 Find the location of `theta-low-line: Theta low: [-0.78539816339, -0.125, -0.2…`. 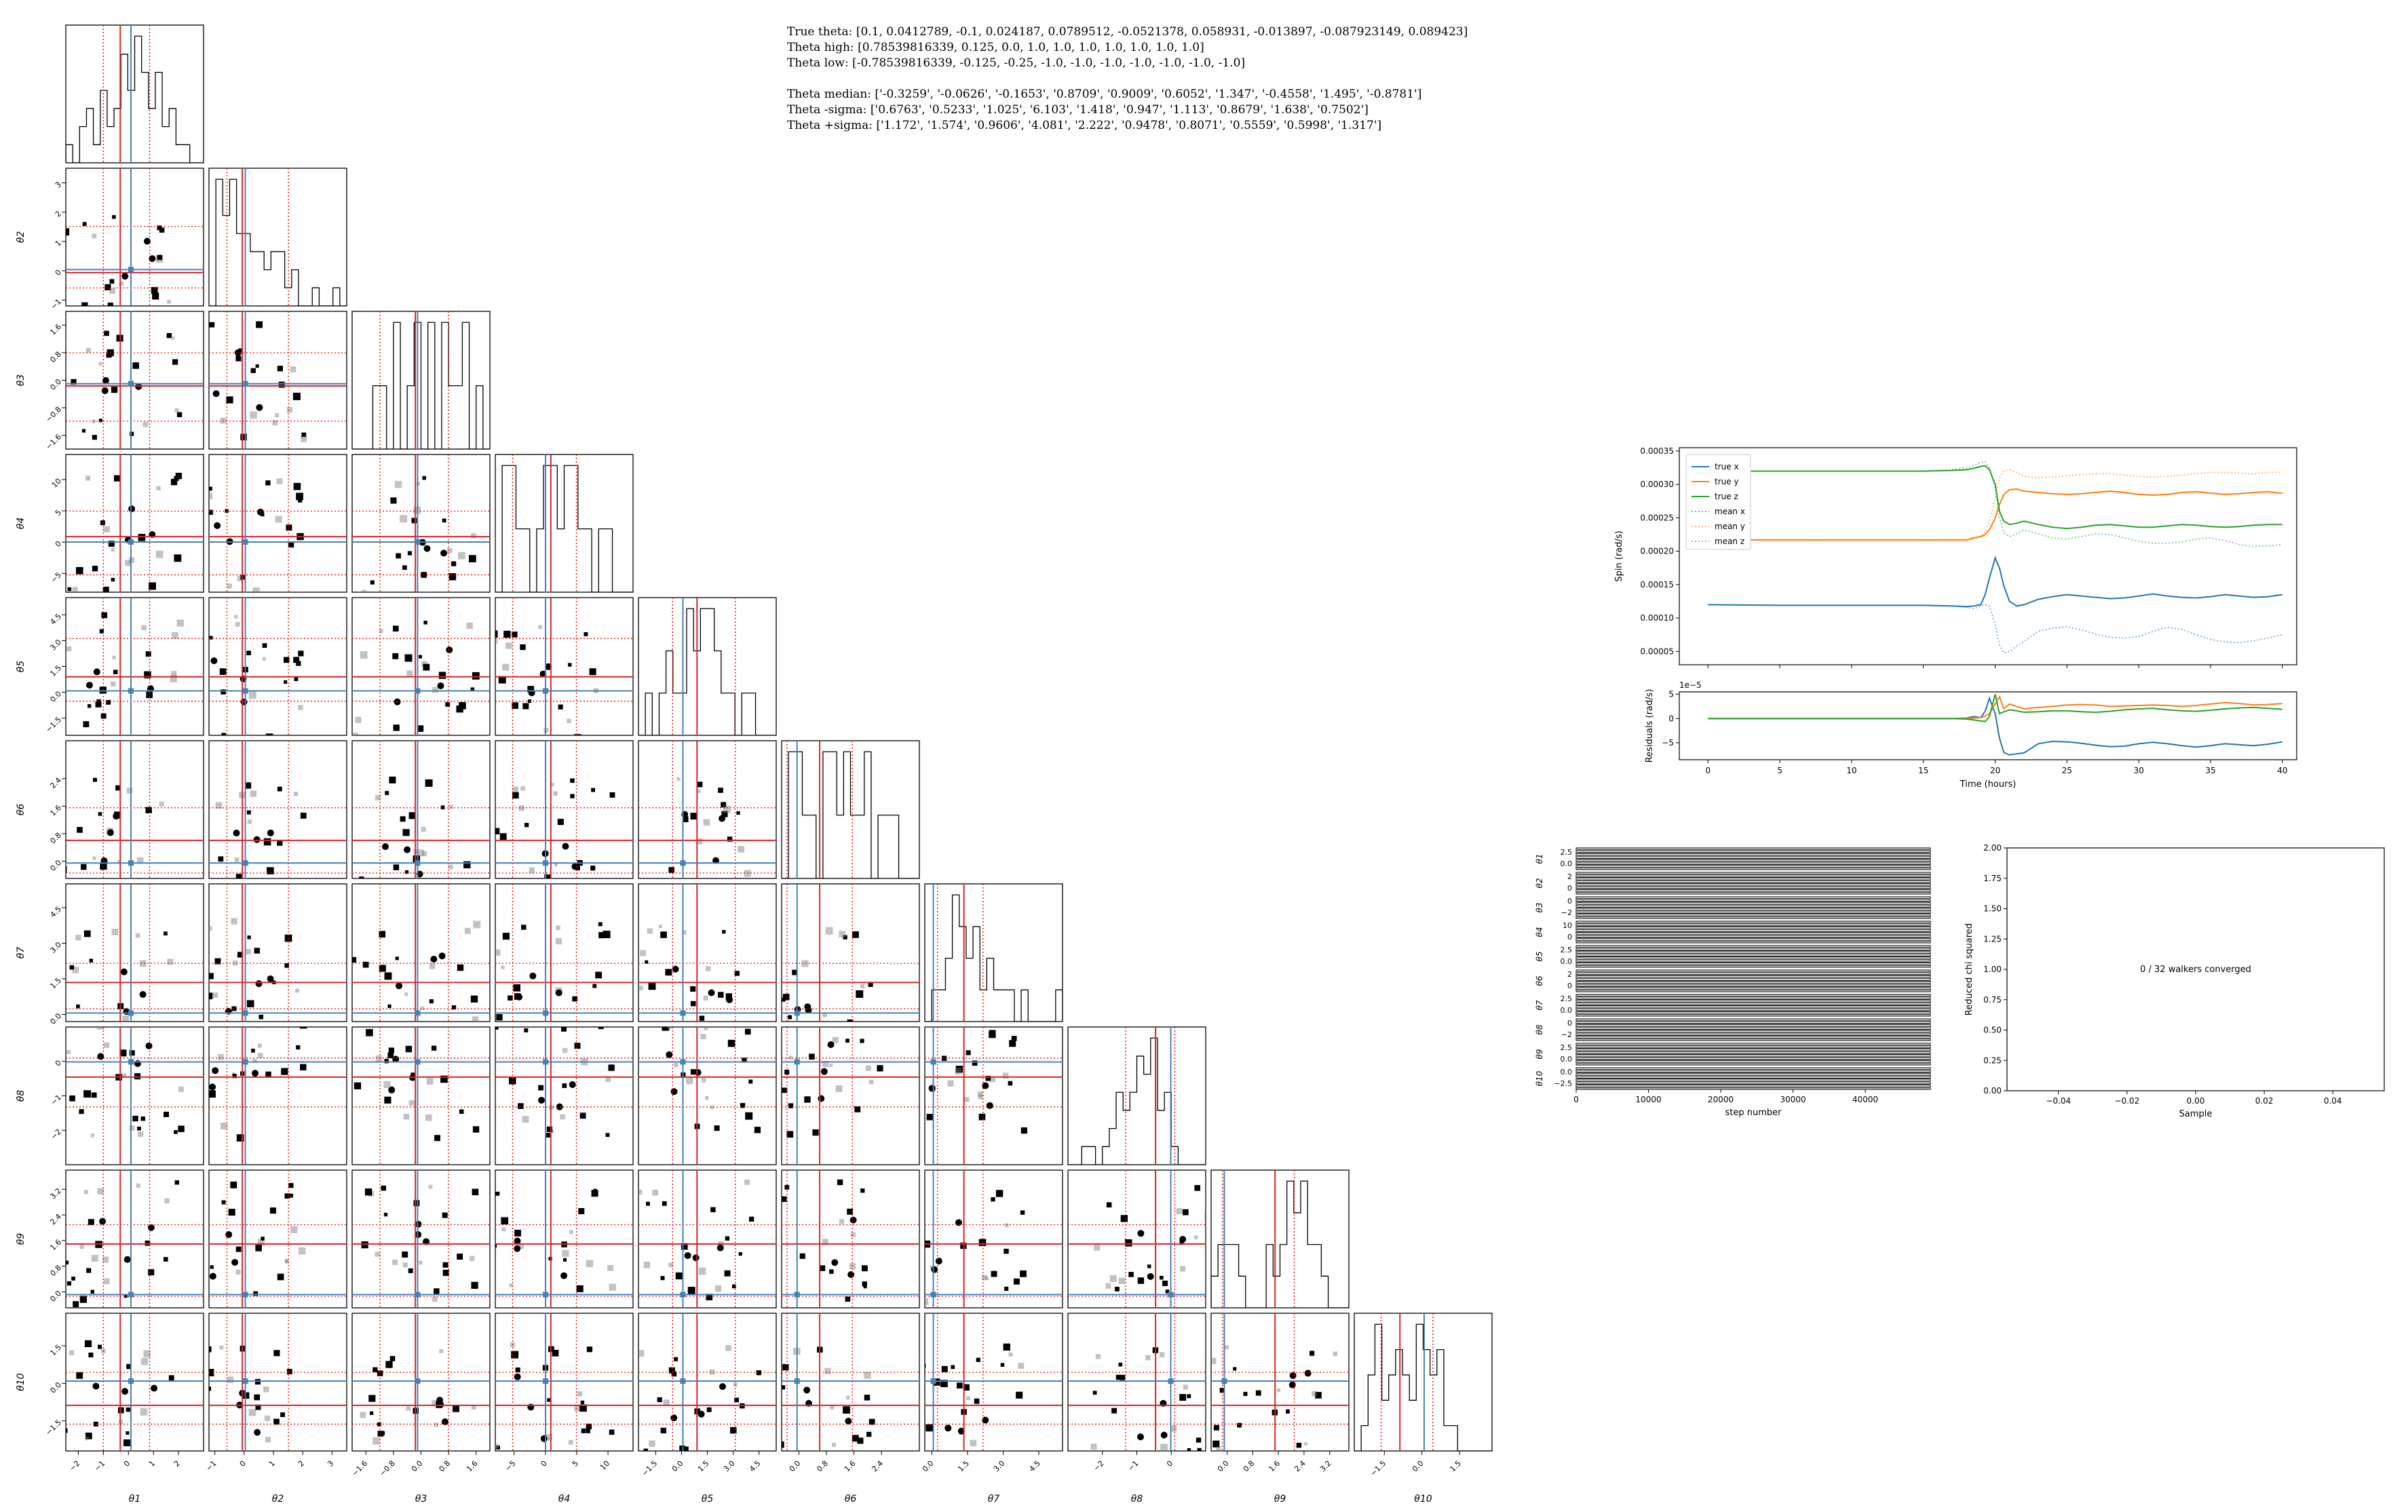

theta-low-line: Theta low: [-0.78539816339, -0.125, -0.2… is located at coordinates (1016, 63).